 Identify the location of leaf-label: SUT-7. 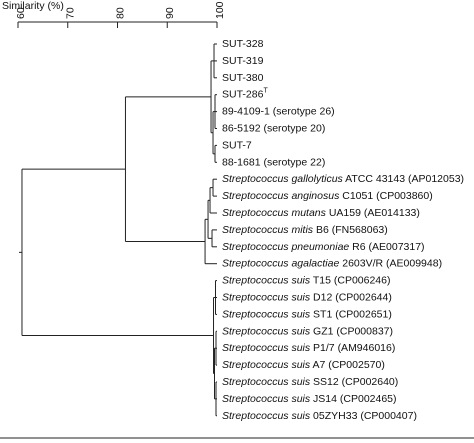
(237, 145).